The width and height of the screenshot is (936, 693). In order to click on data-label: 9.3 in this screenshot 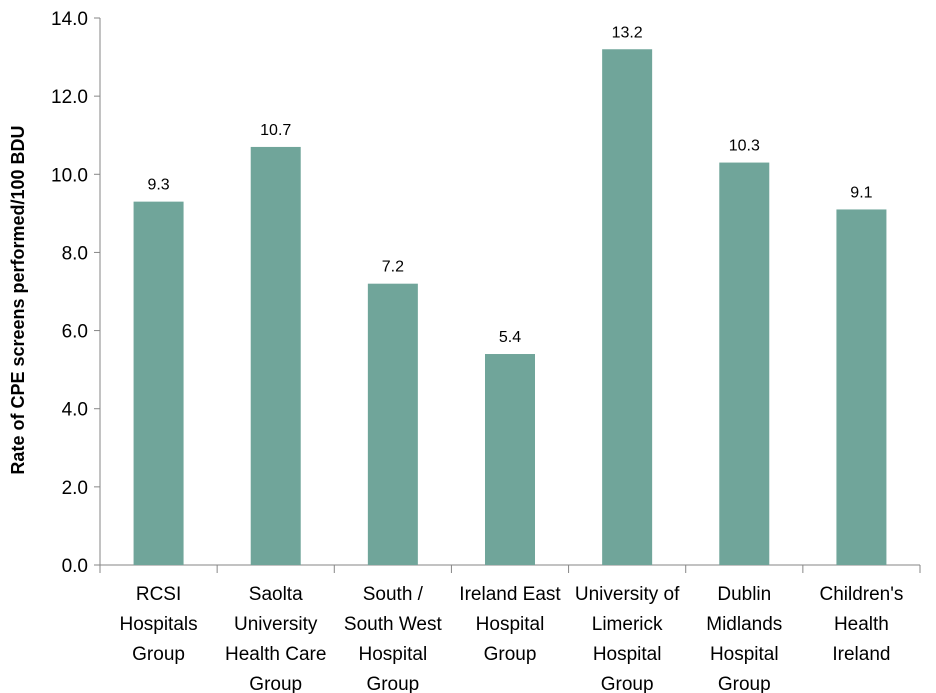, I will do `click(158, 185)`.